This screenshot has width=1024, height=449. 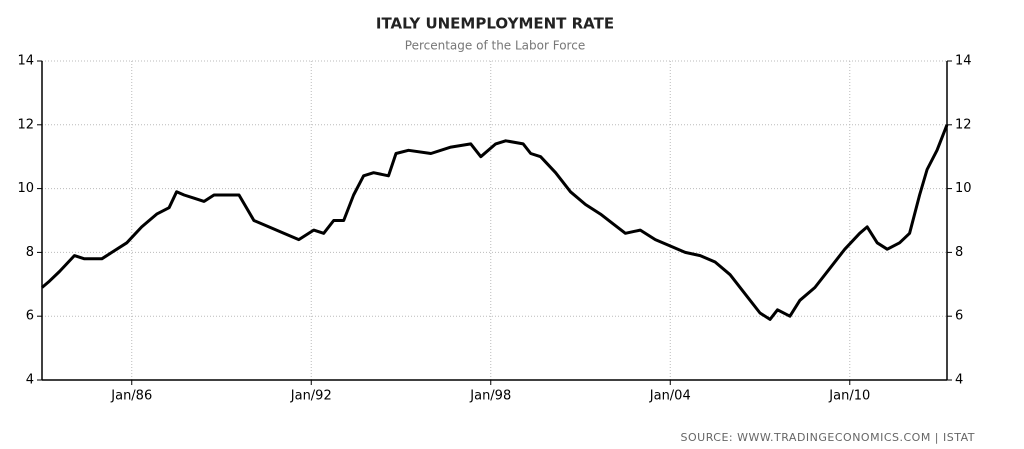 I want to click on y2-tick-label: 12, so click(x=963, y=124).